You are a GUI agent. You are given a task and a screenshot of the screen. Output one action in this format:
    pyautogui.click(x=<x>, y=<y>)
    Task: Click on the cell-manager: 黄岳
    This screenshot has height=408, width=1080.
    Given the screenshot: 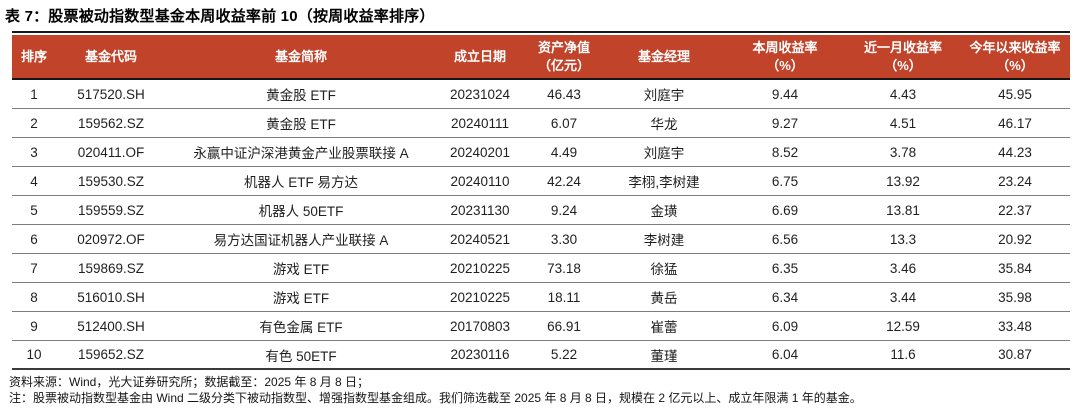 What is the action you would take?
    pyautogui.click(x=664, y=297)
    